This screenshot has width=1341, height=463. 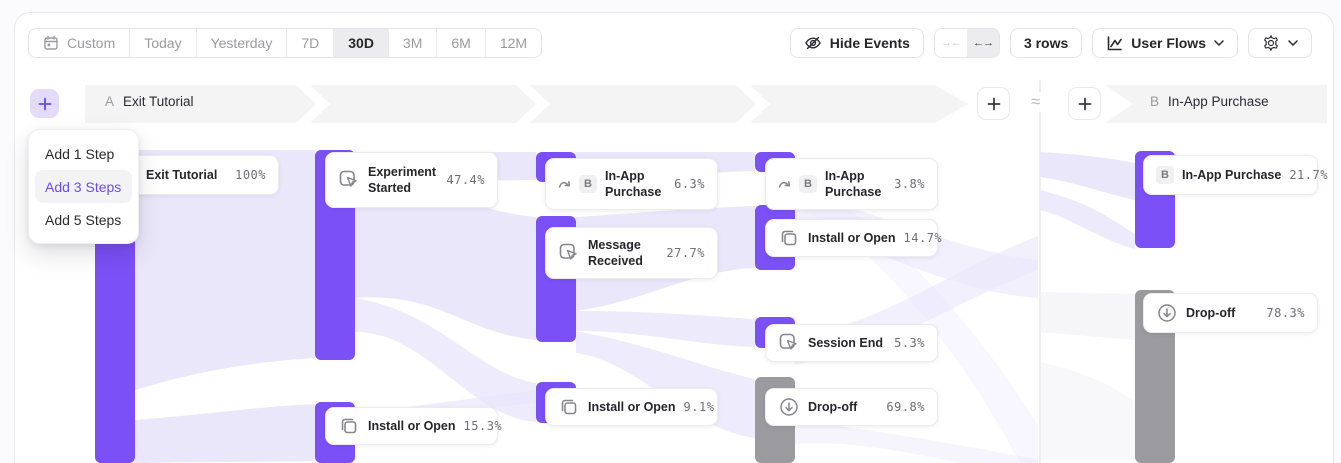 I want to click on date-range-label: 3M, so click(x=412, y=43).